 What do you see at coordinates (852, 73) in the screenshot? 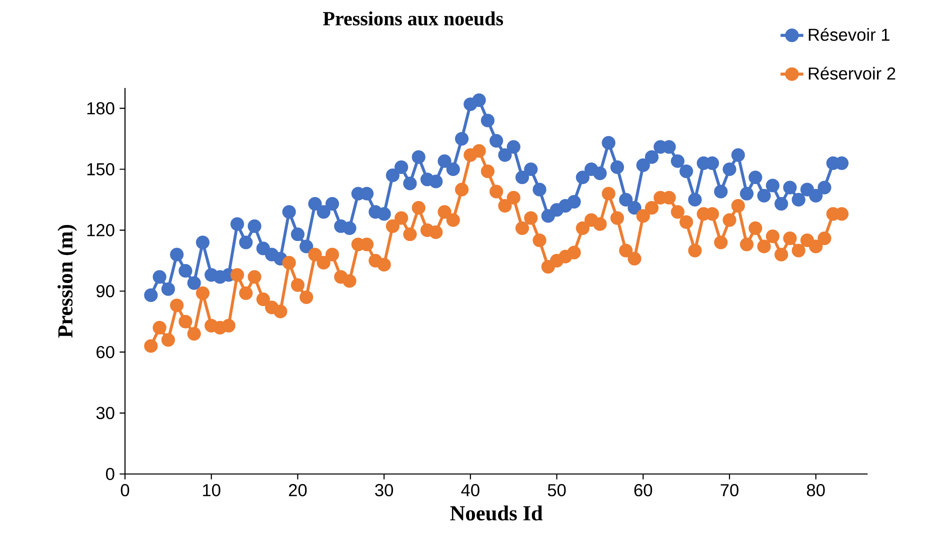
I see `legend-label: Réservoir 2` at bounding box center [852, 73].